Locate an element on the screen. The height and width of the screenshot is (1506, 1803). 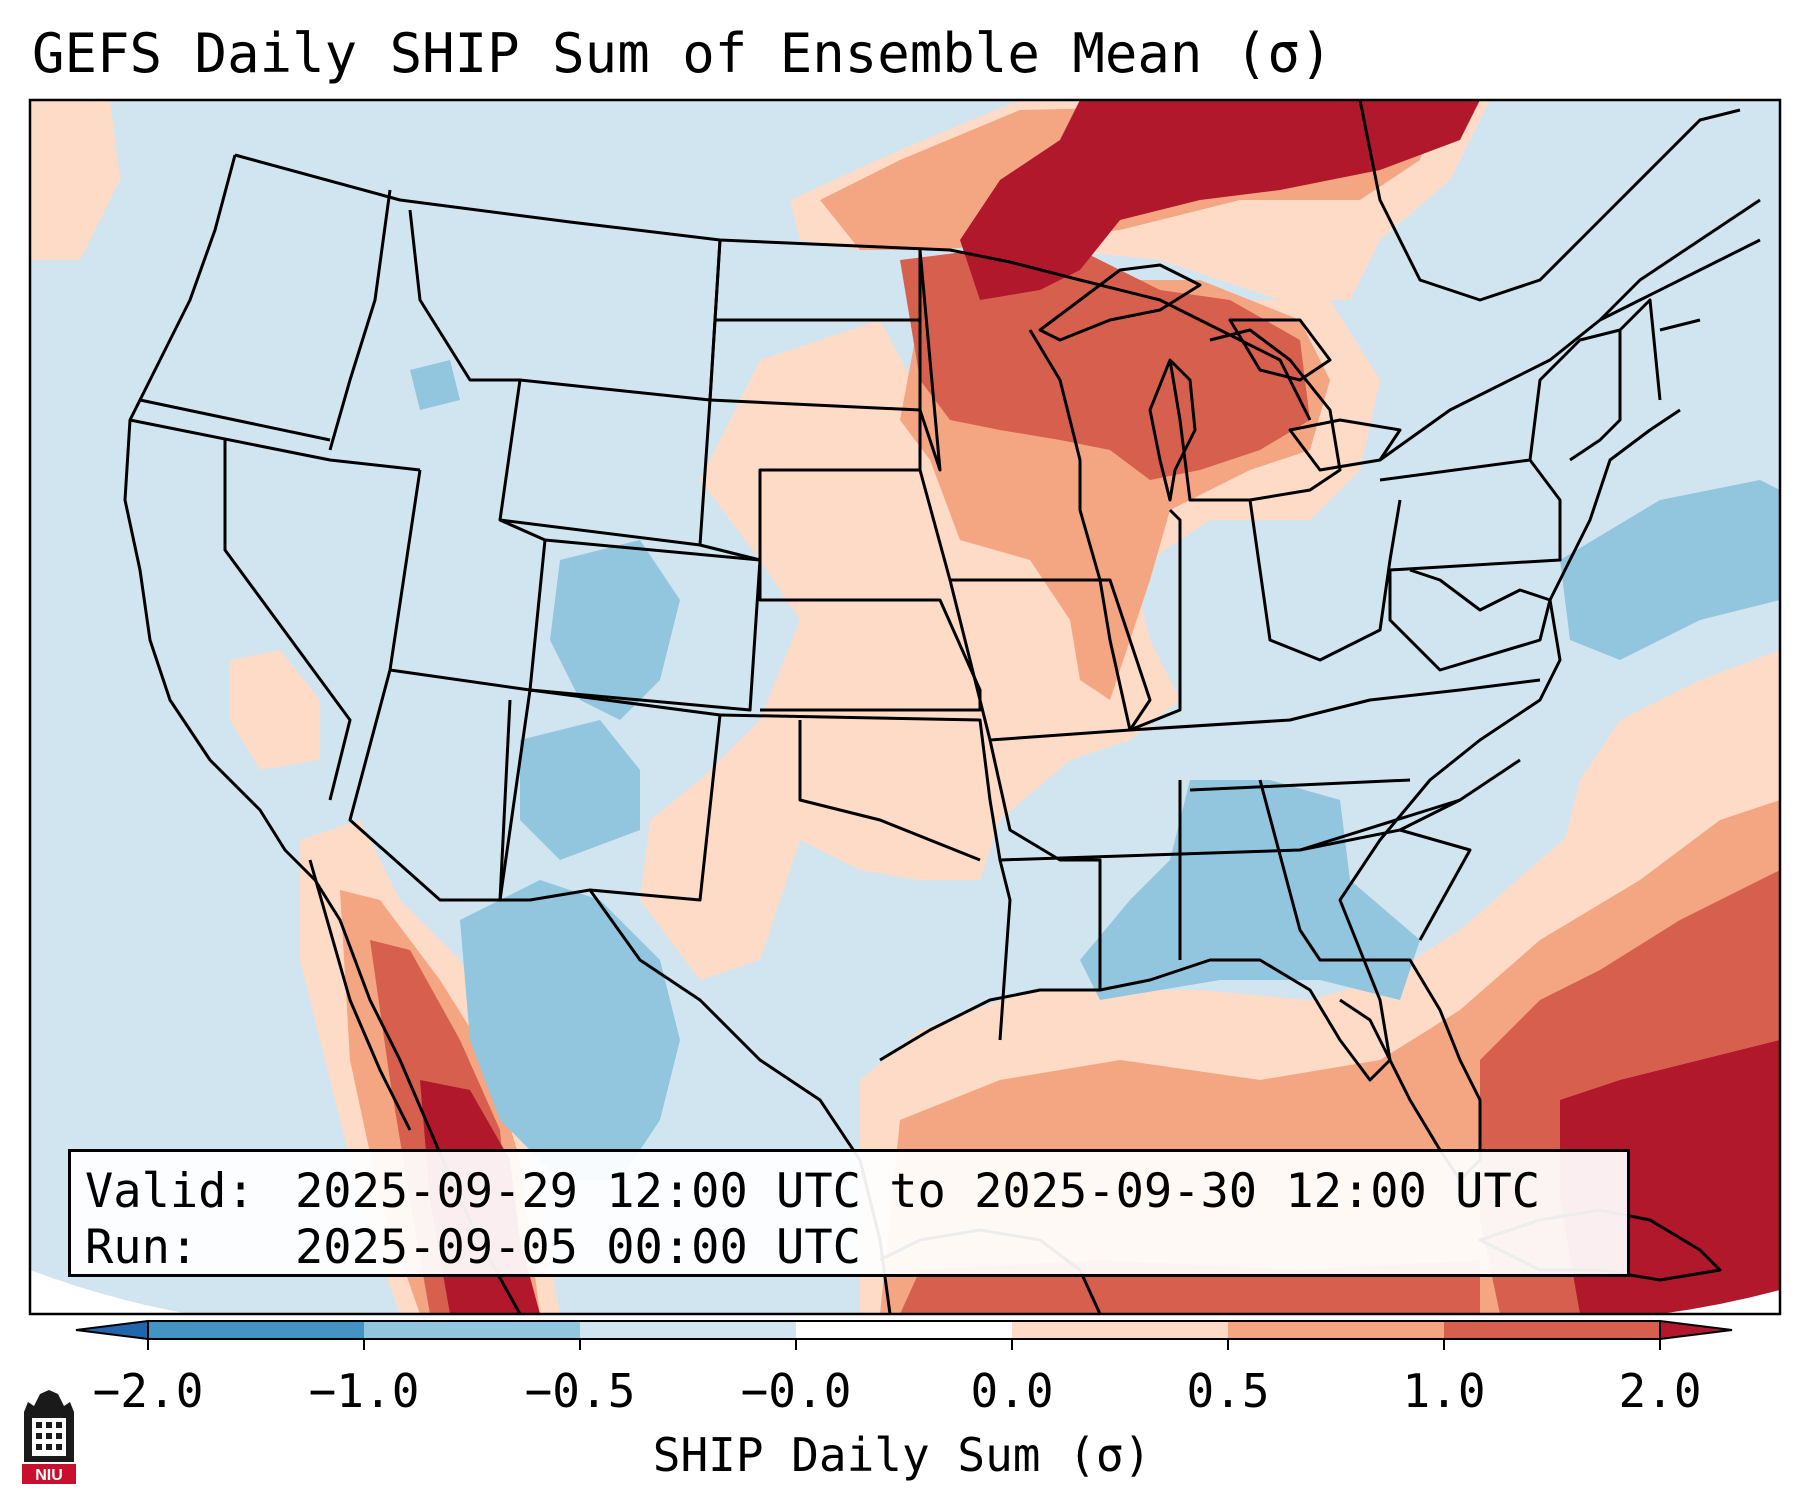
ok-tx is located at coordinates (865, 877).